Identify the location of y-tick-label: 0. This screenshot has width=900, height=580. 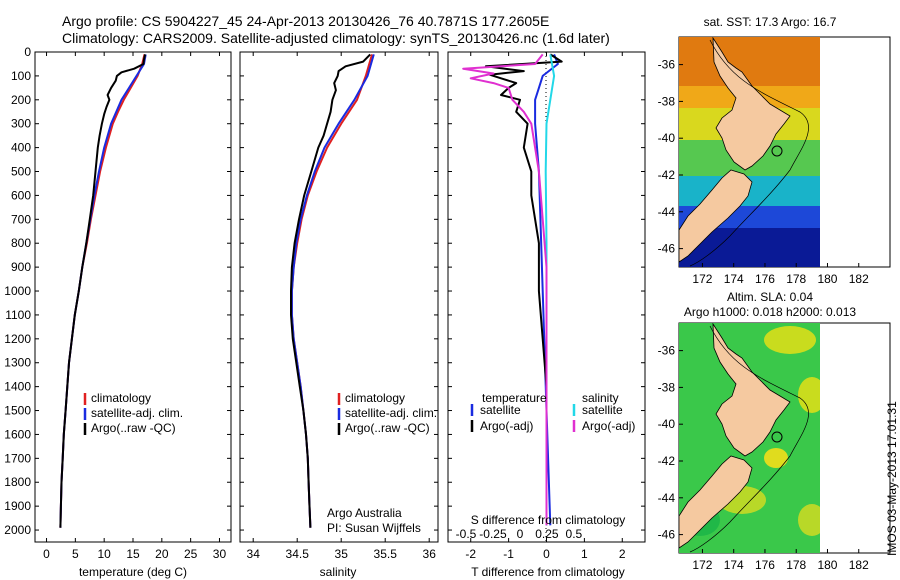
(27, 52).